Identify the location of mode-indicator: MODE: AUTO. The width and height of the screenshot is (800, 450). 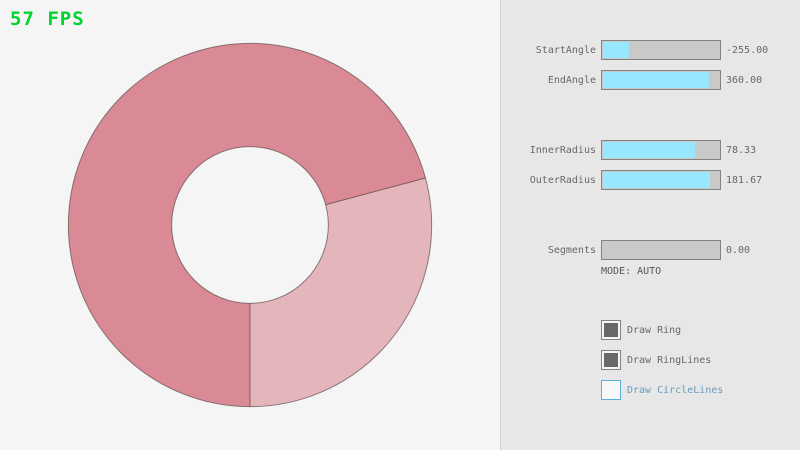
(631, 271).